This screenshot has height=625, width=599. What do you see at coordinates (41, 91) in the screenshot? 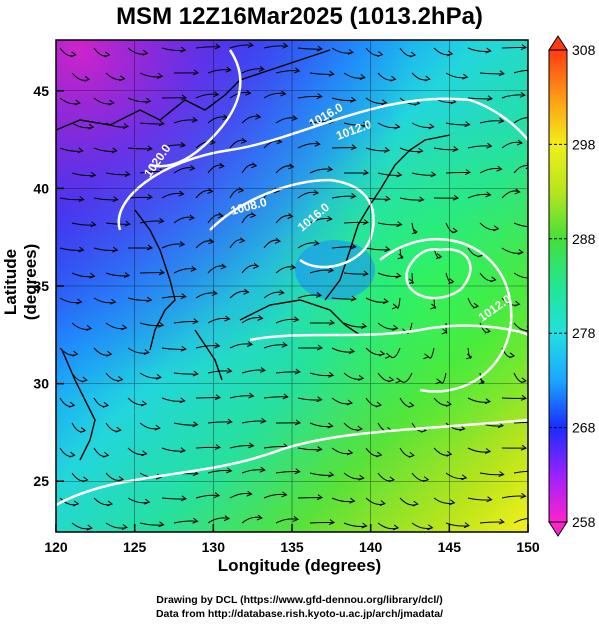
I see `y-tick-label: 45` at bounding box center [41, 91].